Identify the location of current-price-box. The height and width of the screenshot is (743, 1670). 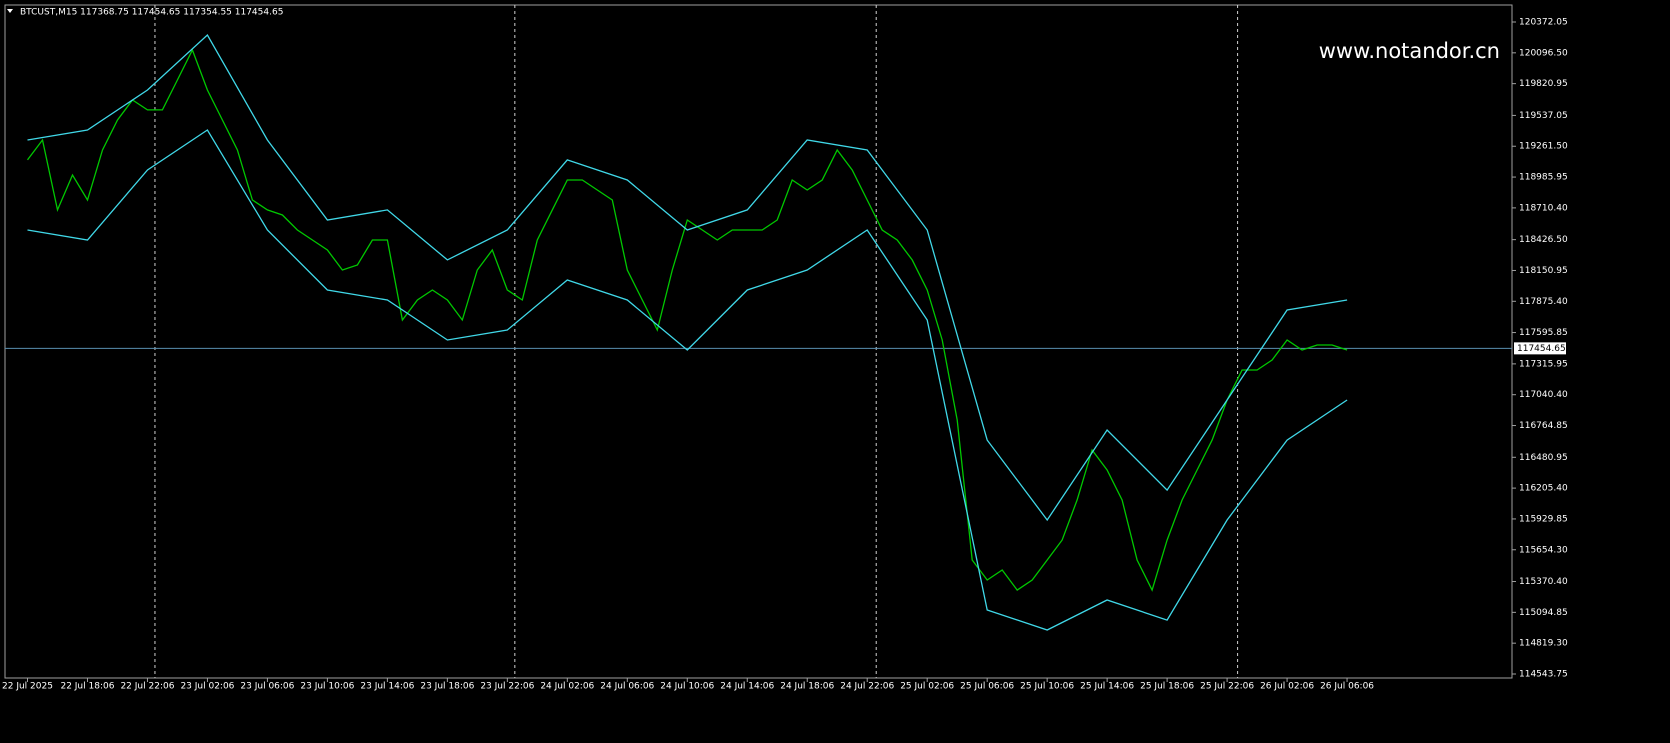
(1540, 348).